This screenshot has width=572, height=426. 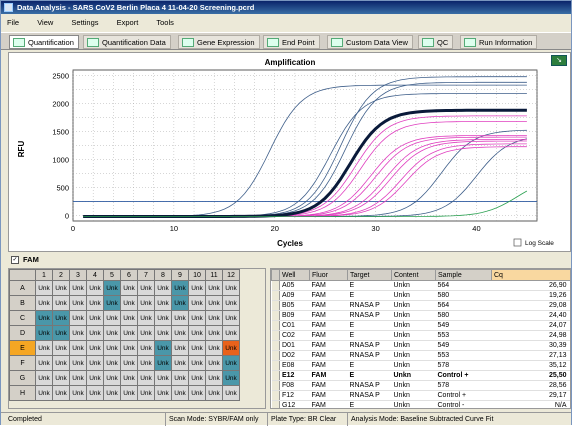 What do you see at coordinates (127, 42) in the screenshot?
I see `tab-quantification-data: Quantification Data` at bounding box center [127, 42].